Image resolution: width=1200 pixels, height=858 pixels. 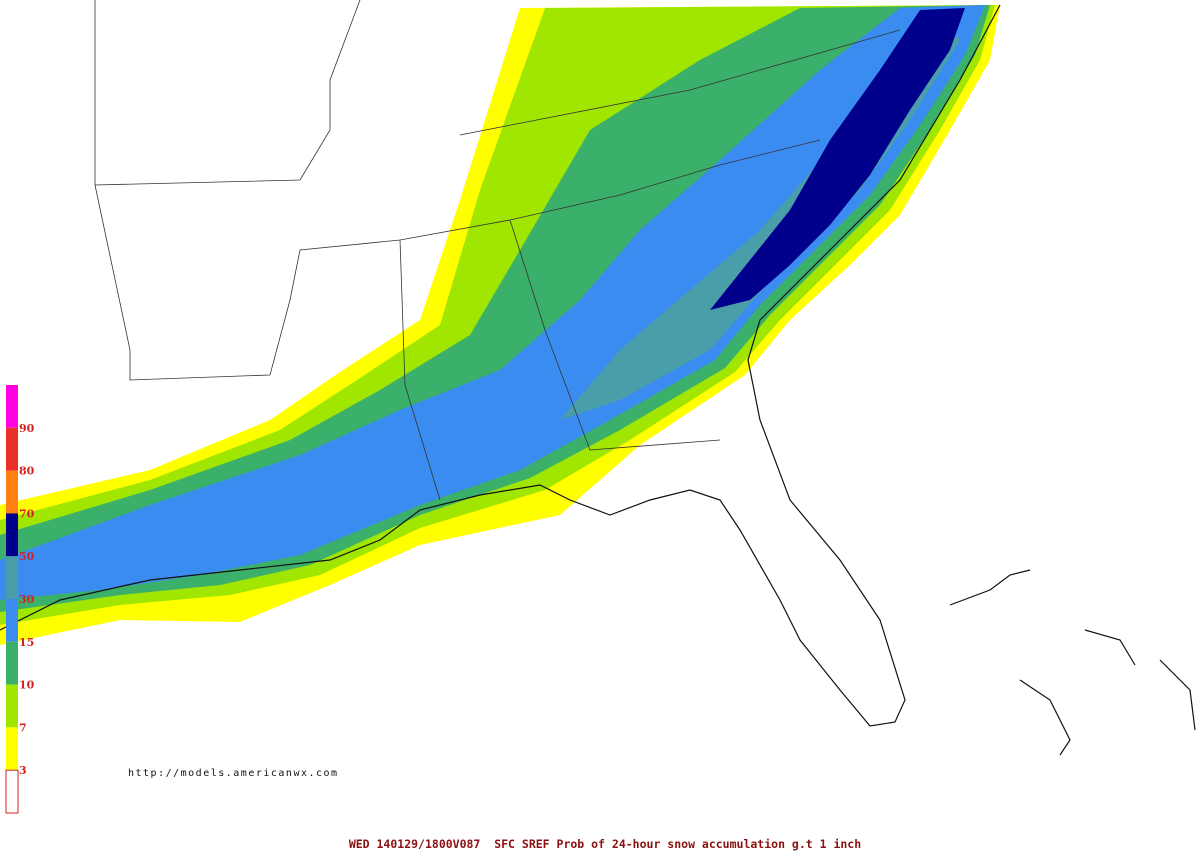 What do you see at coordinates (27, 556) in the screenshot?
I see `legend-label: 50` at bounding box center [27, 556].